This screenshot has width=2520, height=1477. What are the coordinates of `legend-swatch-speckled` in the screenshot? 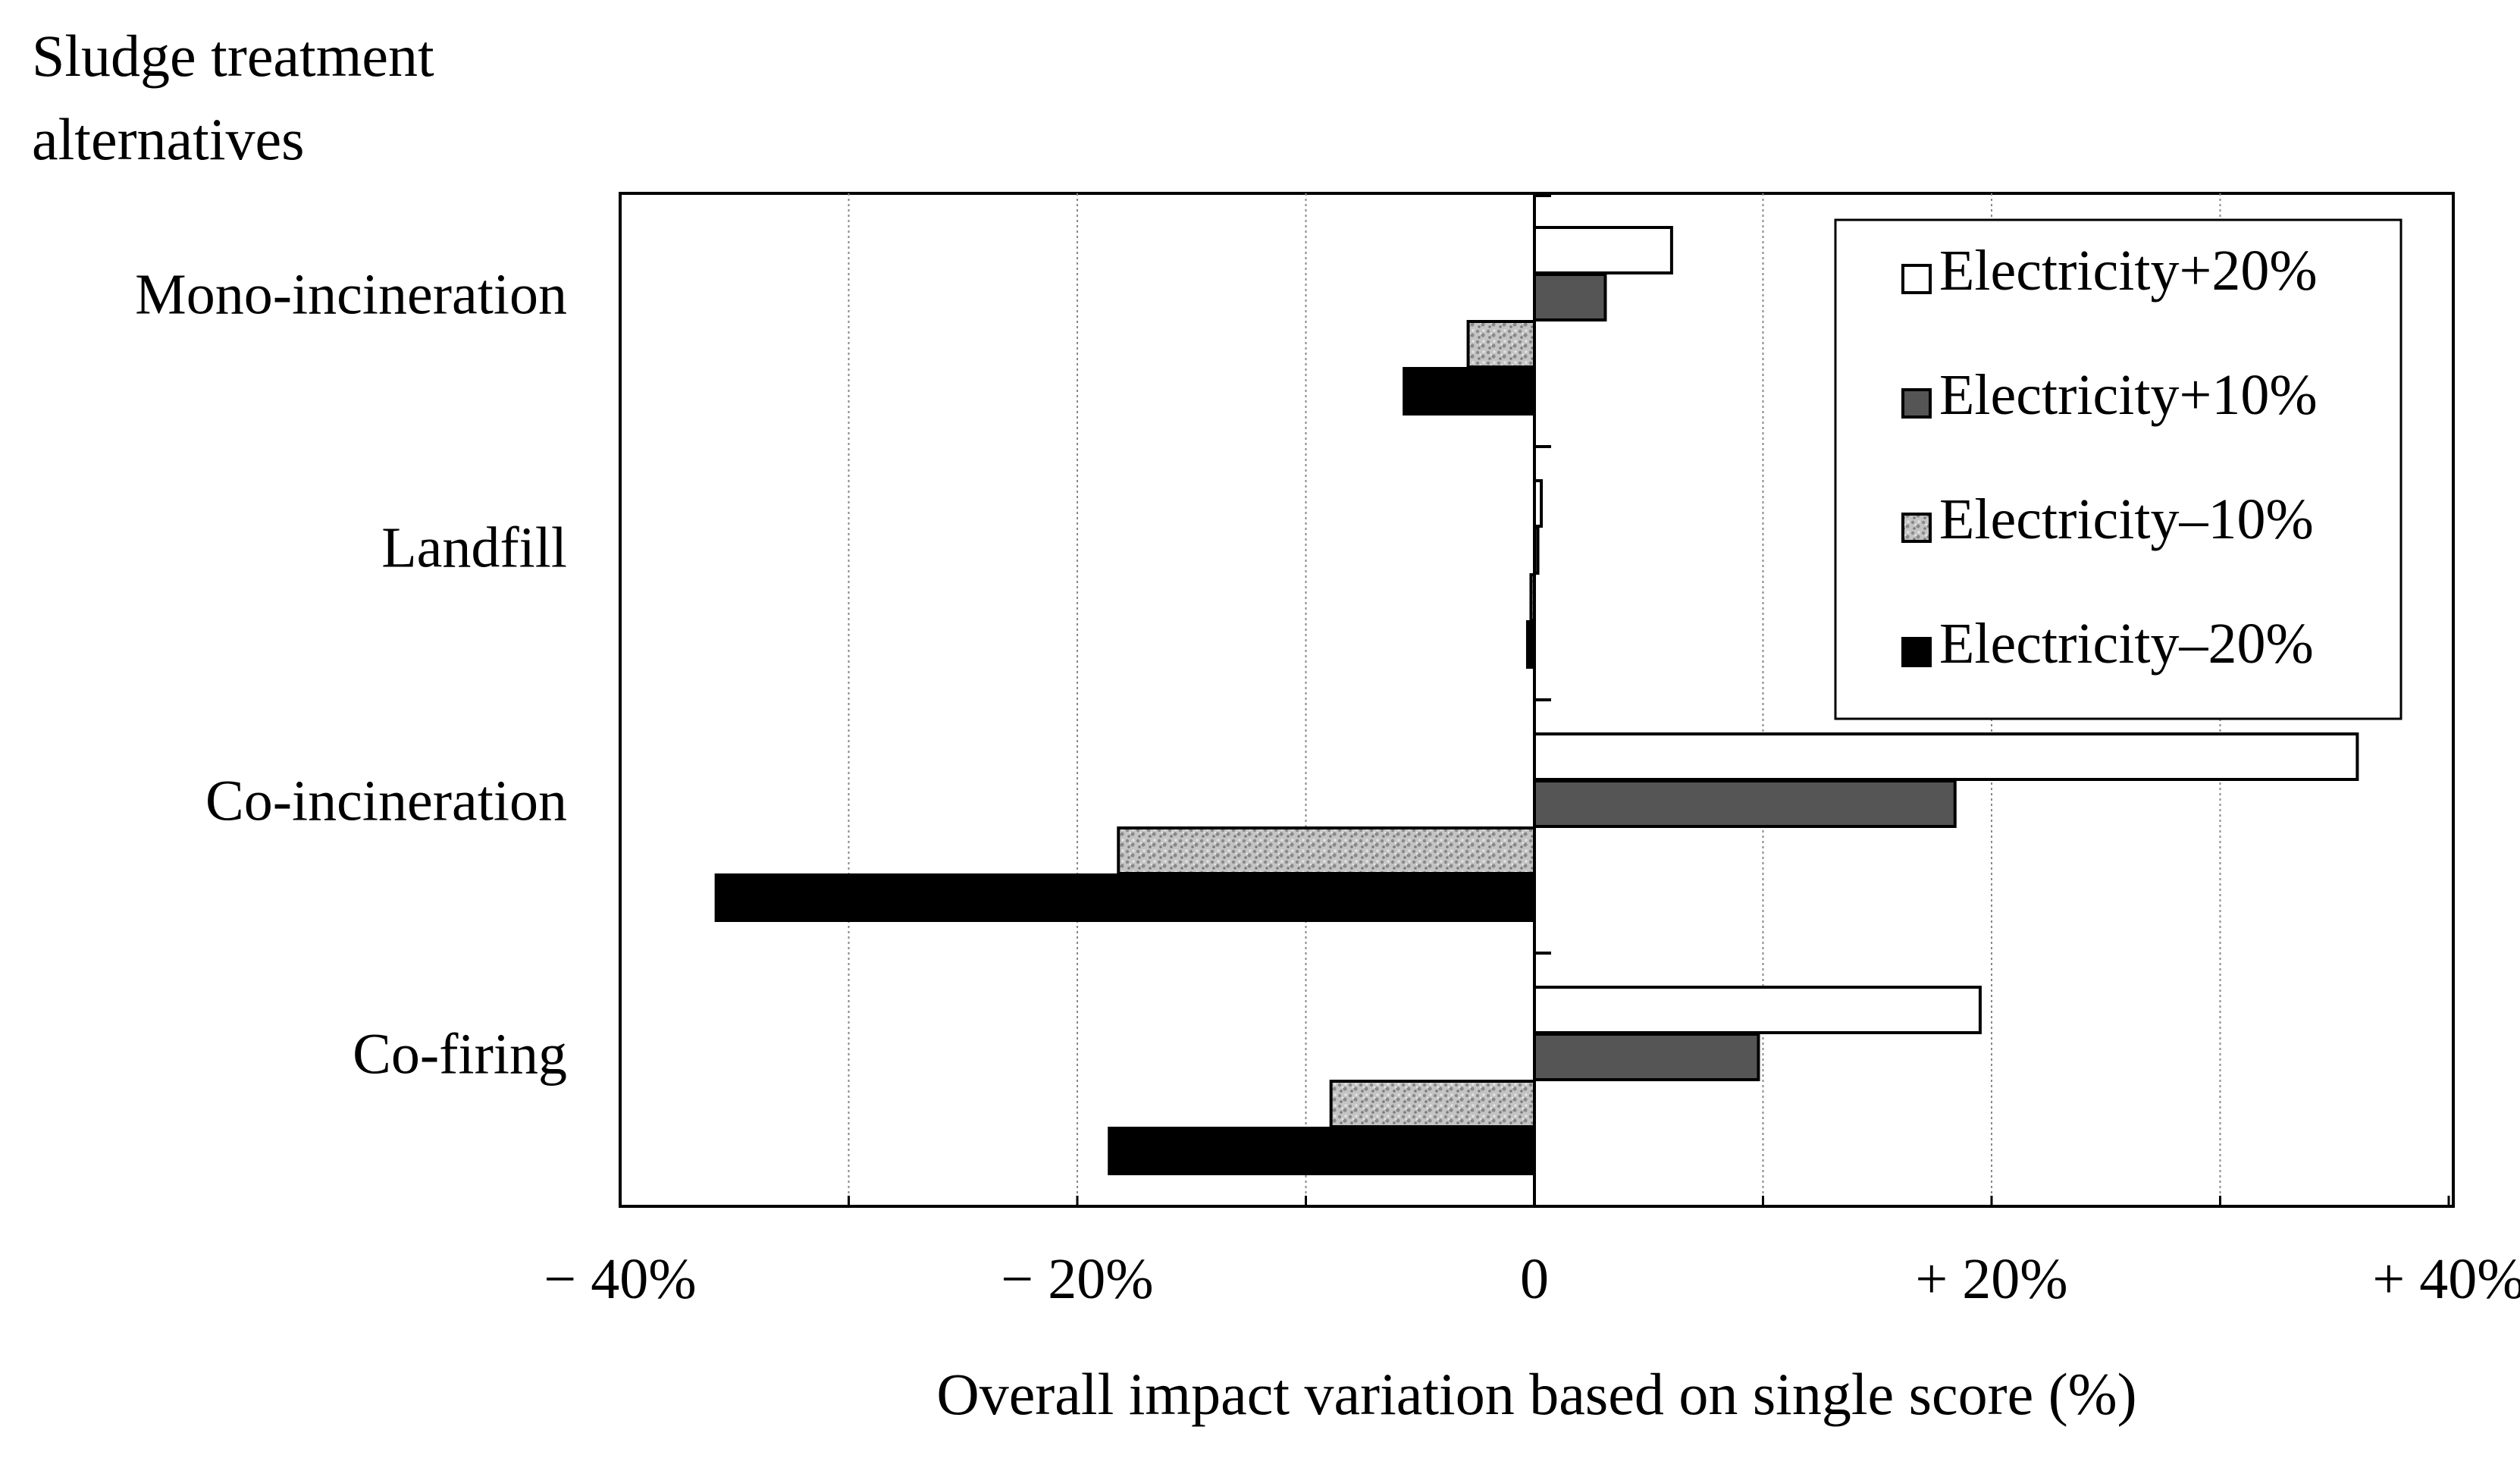 It's located at (1916, 528).